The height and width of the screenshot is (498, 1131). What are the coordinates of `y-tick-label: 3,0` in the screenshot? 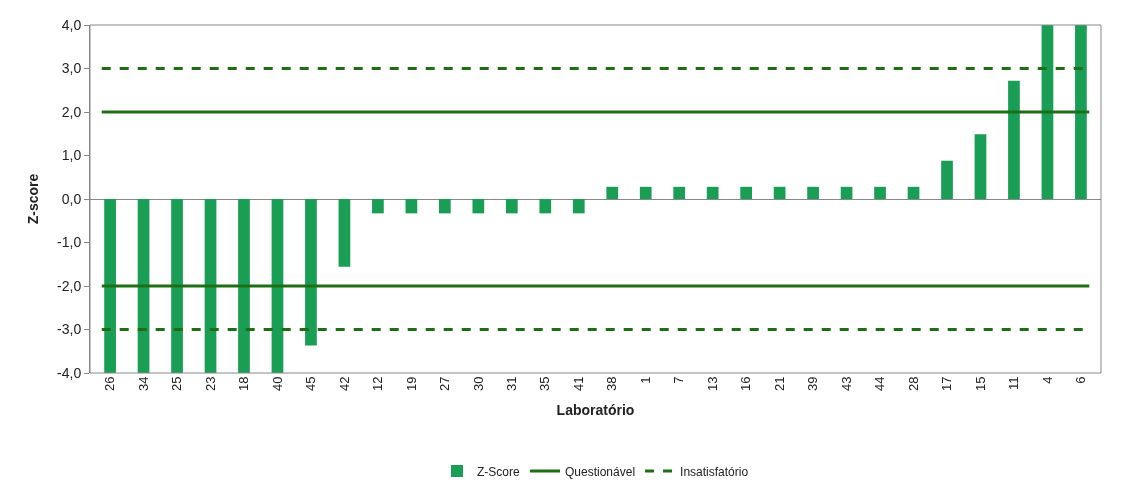 It's located at (71, 68).